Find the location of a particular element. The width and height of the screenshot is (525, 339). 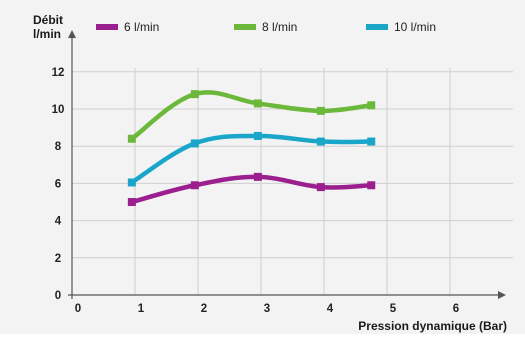

x-tick-label-2: 2 is located at coordinates (204, 309).